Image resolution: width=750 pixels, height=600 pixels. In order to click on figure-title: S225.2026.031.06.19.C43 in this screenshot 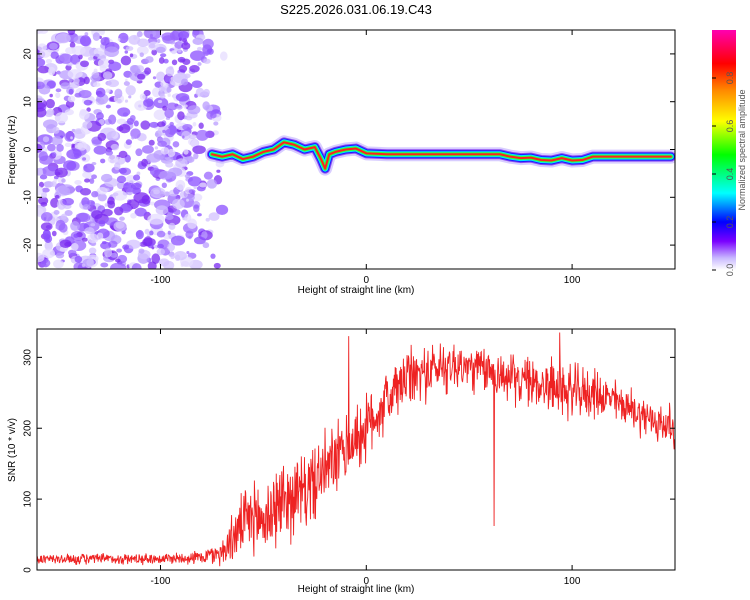, I will do `click(356, 9)`.